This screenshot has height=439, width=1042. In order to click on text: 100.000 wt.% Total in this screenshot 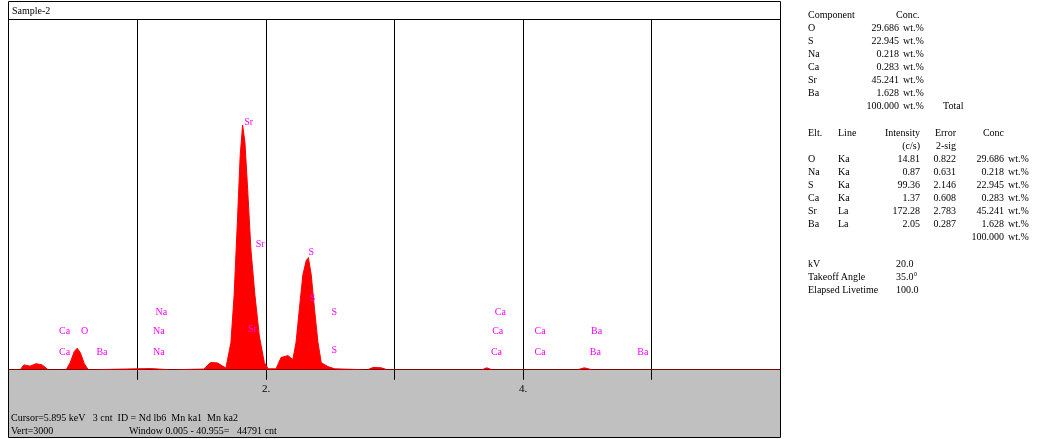, I will do `click(915, 105)`.